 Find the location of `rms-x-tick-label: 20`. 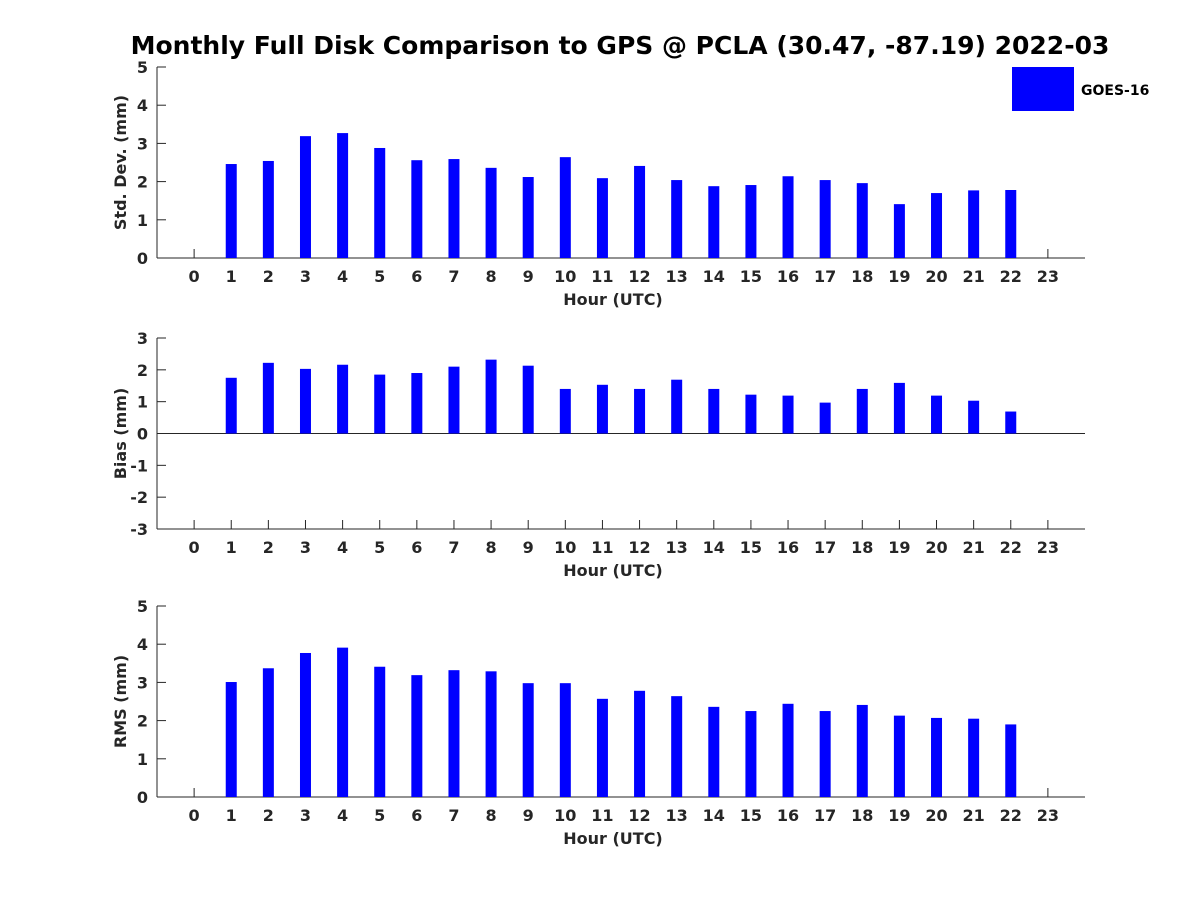

rms-x-tick-label: 20 is located at coordinates (936, 815).